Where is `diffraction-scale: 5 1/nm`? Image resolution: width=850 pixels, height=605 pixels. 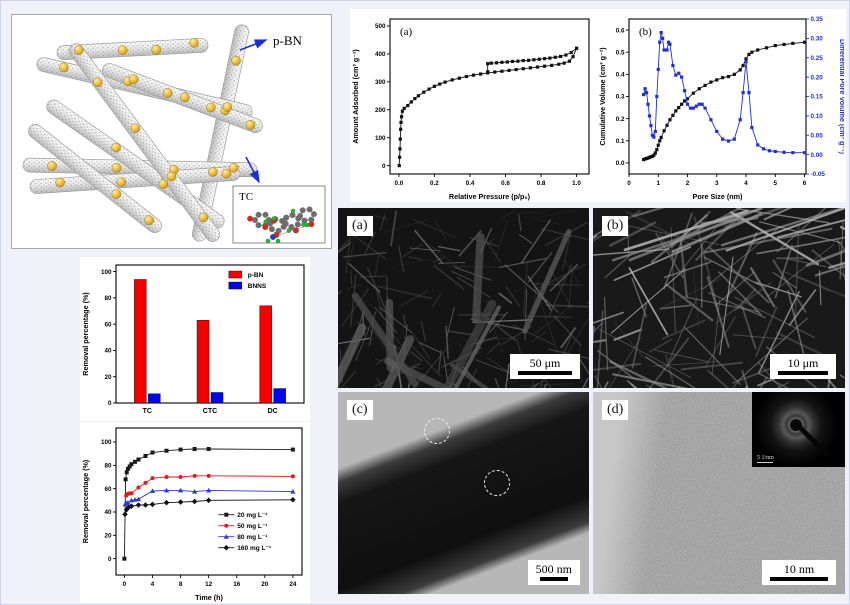
diffraction-scale: 5 1/nm is located at coordinates (765, 459).